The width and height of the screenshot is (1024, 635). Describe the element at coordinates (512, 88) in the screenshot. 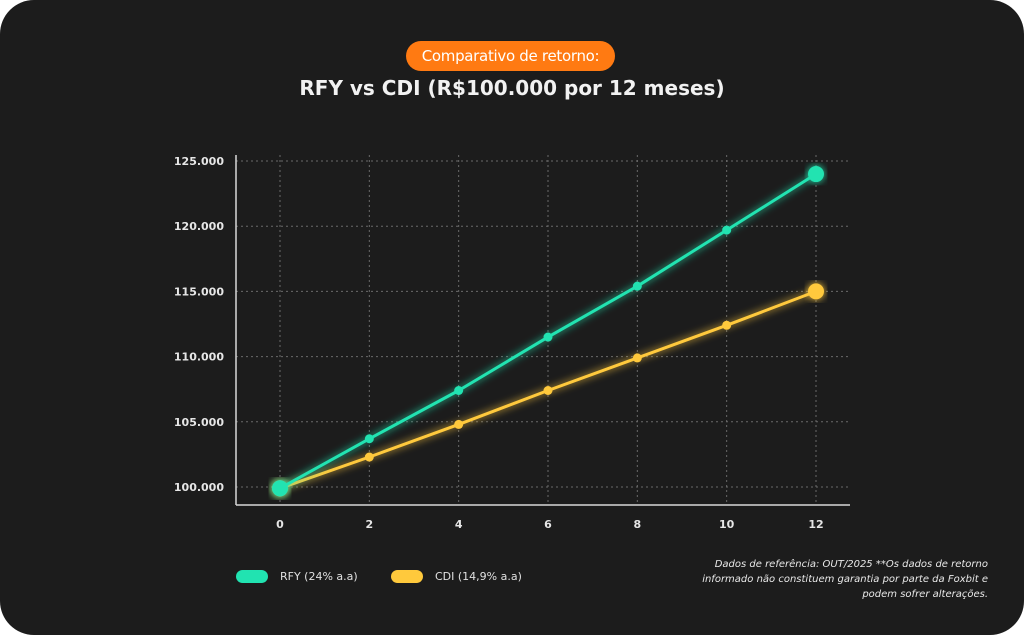

I see `chart-title: RFY vs CDI (R$100.000 por 12 meses)` at that location.